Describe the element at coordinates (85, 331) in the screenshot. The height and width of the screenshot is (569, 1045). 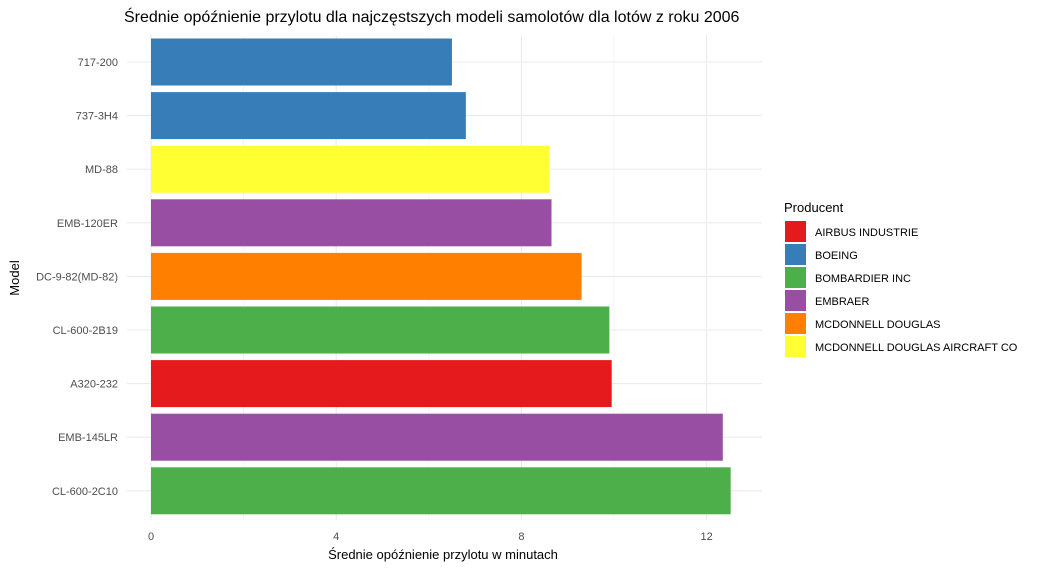
I see `y-tick-label: CL-600-2B19` at that location.